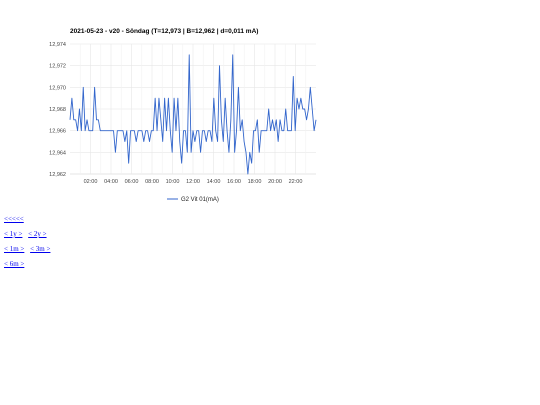 This screenshot has height=405, width=540. Describe the element at coordinates (57, 88) in the screenshot. I see `y-tick-label: 12,970` at that location.